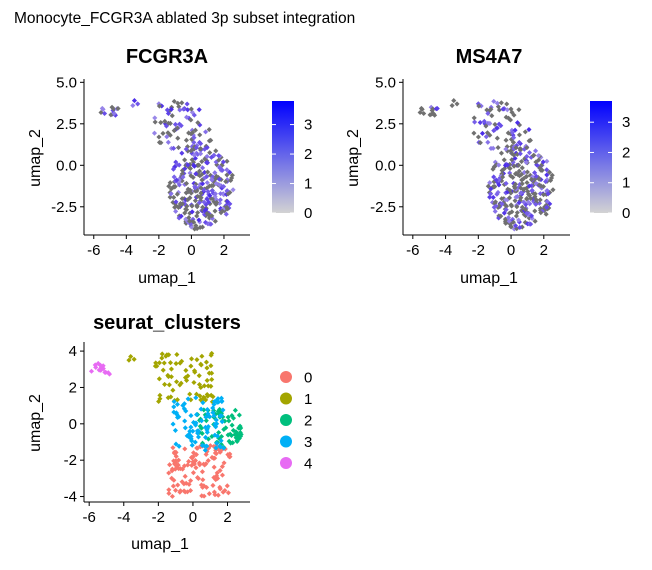 This screenshot has width=652, height=570. What do you see at coordinates (123, 517) in the screenshot?
I see `clusters-x-tick-label: -4` at bounding box center [123, 517].